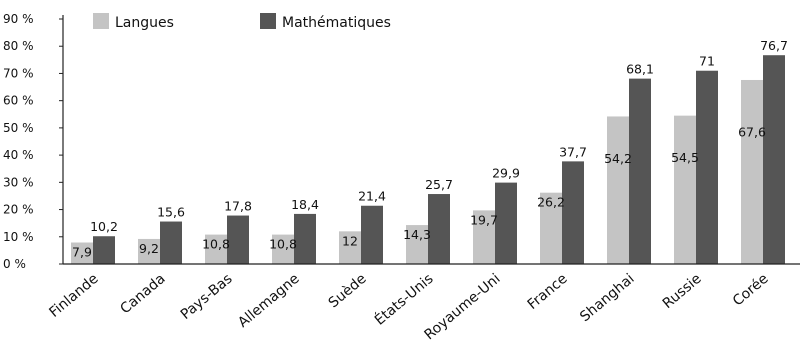 Image resolution: width=801 pixels, height=354 pixels. Describe the element at coordinates (774, 45) in the screenshot. I see `value-label-mathematiques: 76,7` at that location.